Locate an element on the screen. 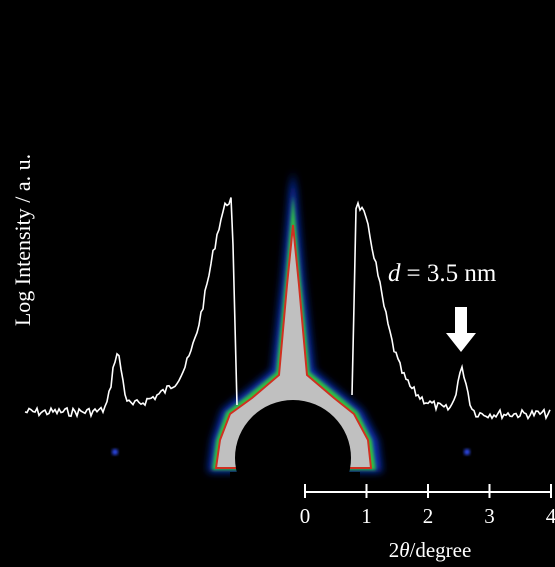 The height and width of the screenshot is (567, 555). x-axis-label: 2θ/degree is located at coordinates (430, 550).